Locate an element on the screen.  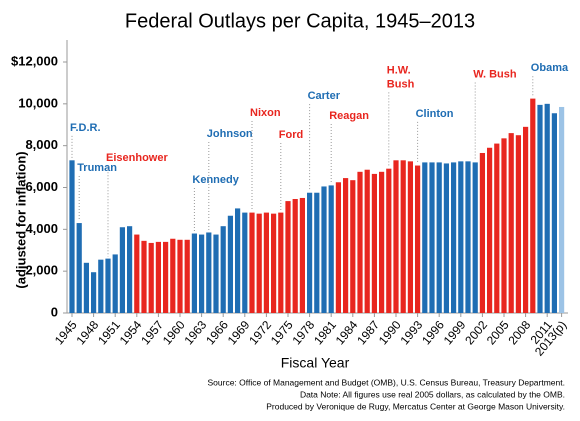
x-tick-label: 1999 is located at coordinates (455, 333).